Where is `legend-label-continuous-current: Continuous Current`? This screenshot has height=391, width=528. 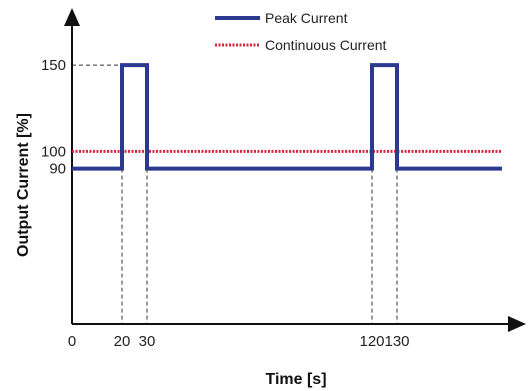
legend-label-continuous-current: Continuous Current is located at coordinates (326, 45).